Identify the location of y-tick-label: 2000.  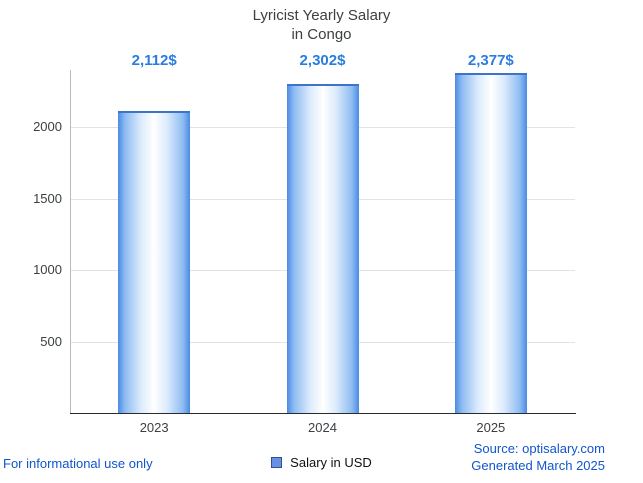
(47, 127).